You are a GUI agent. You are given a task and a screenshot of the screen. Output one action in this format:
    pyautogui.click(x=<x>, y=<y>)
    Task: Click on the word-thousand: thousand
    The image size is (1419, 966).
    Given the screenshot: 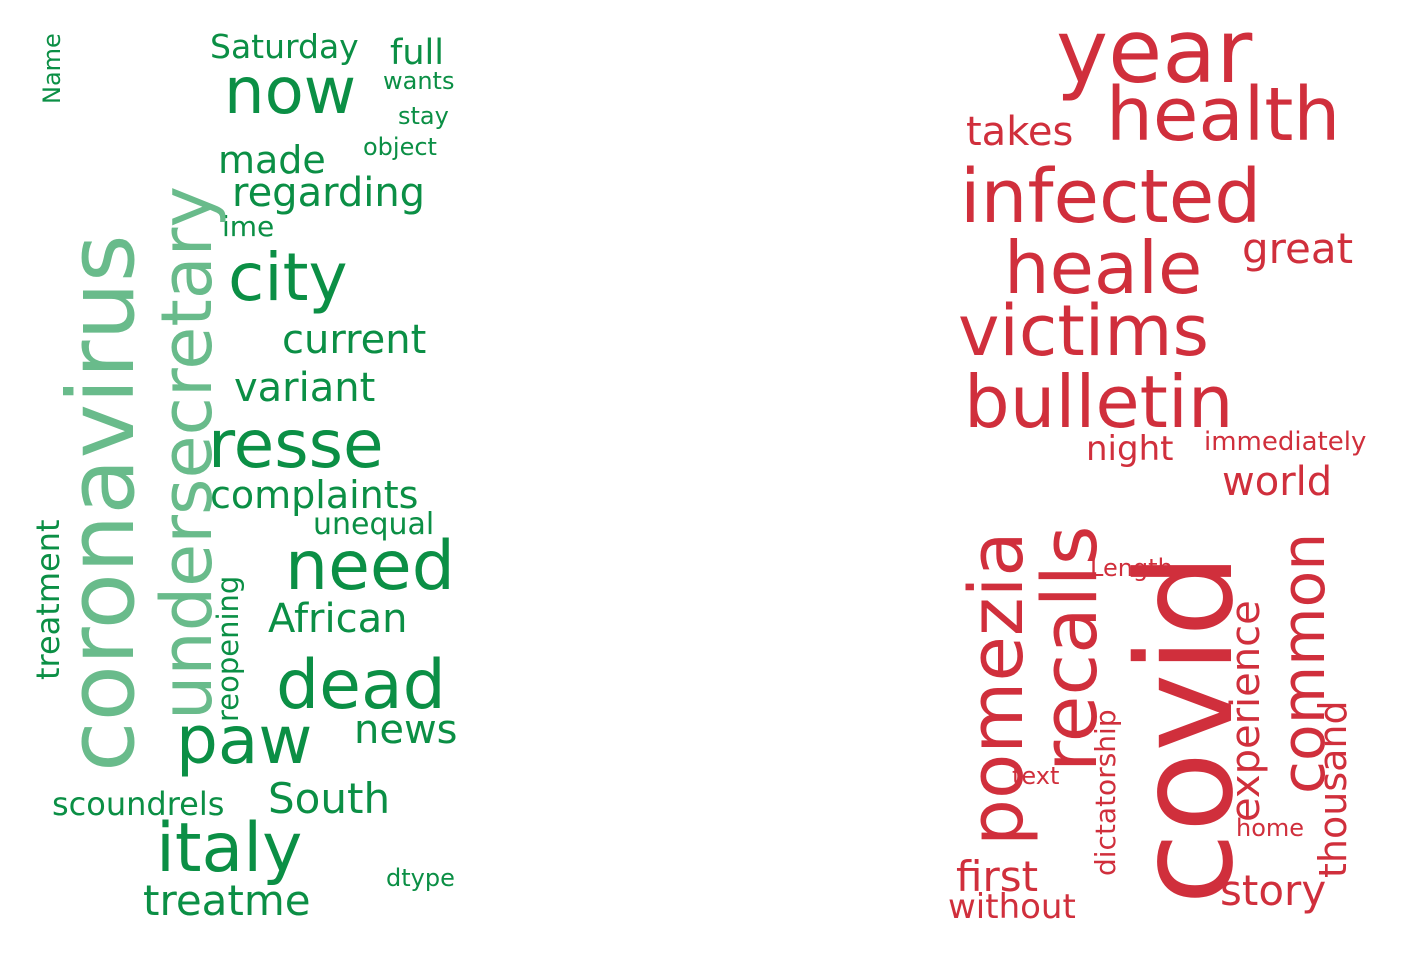 What is the action you would take?
    pyautogui.click(x=1333, y=789)
    